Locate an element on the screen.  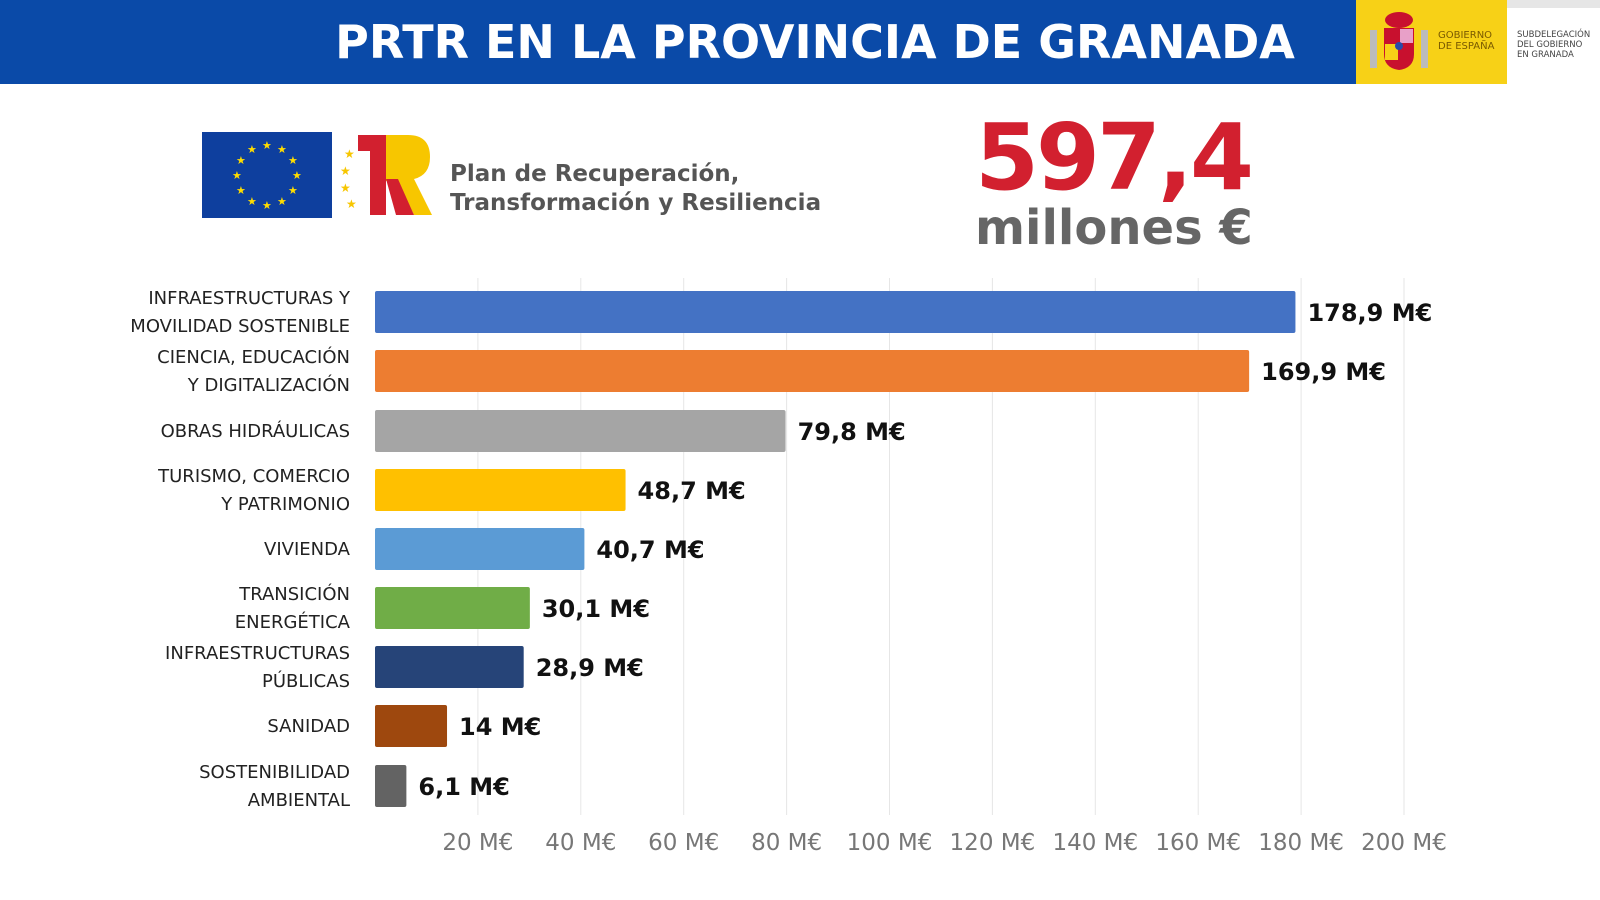
data-label: 178,9 M€ is located at coordinates (1369, 313).